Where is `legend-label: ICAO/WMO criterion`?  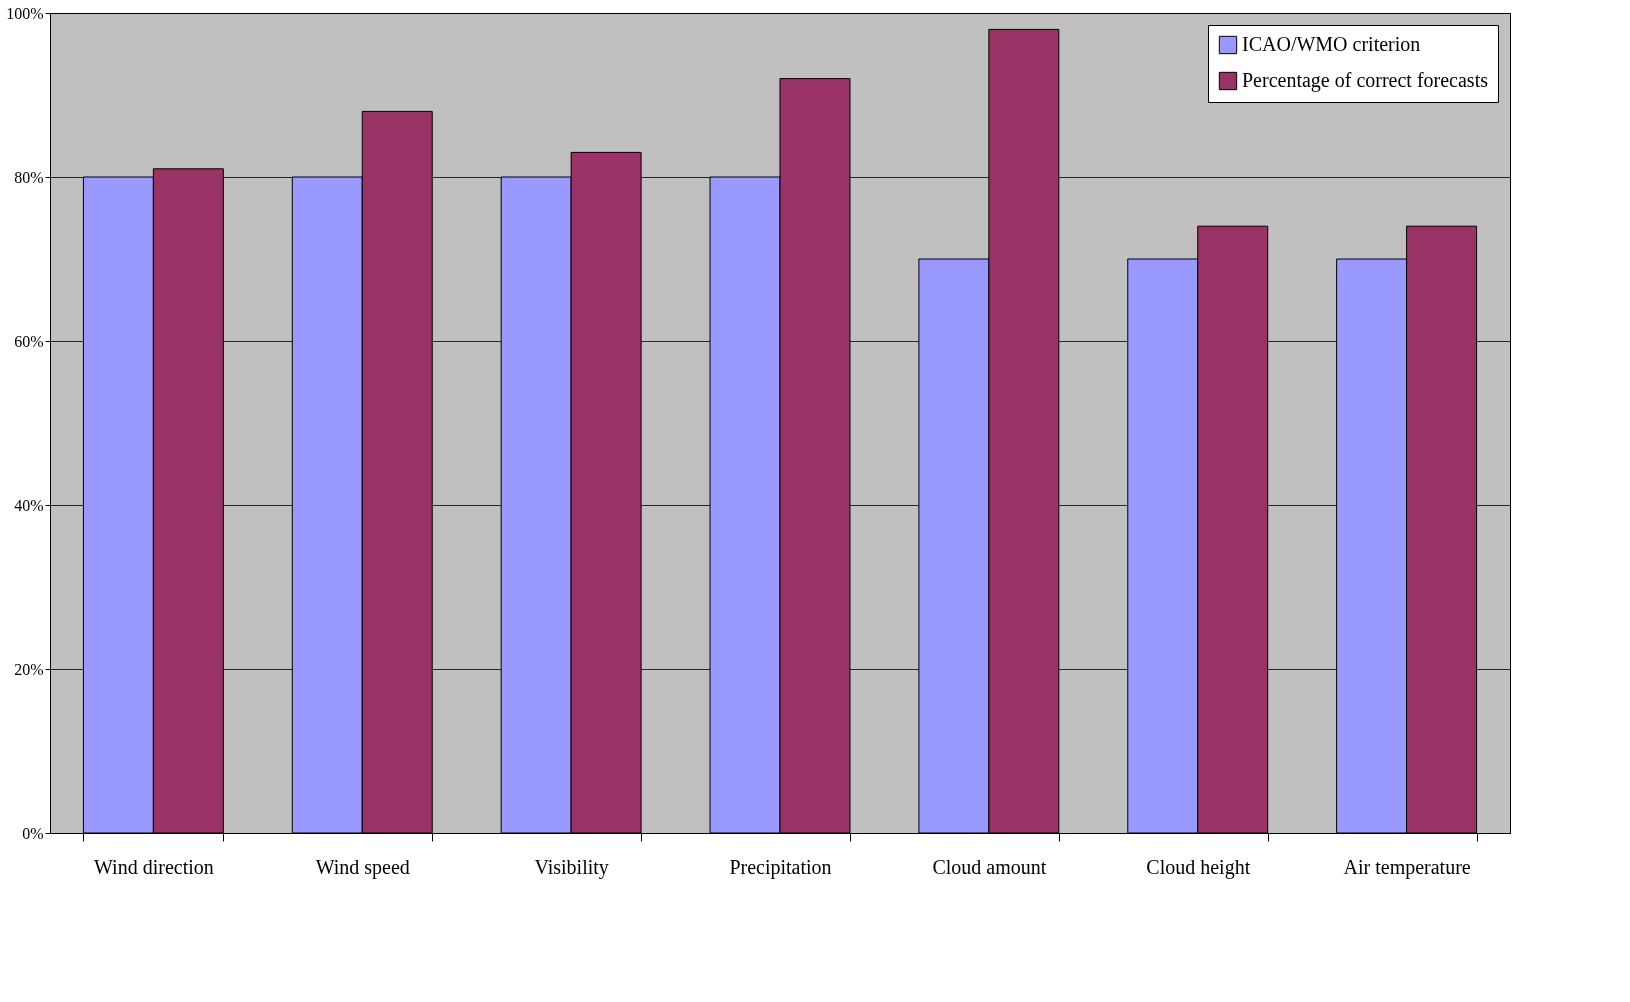 legend-label: ICAO/WMO criterion is located at coordinates (1331, 44).